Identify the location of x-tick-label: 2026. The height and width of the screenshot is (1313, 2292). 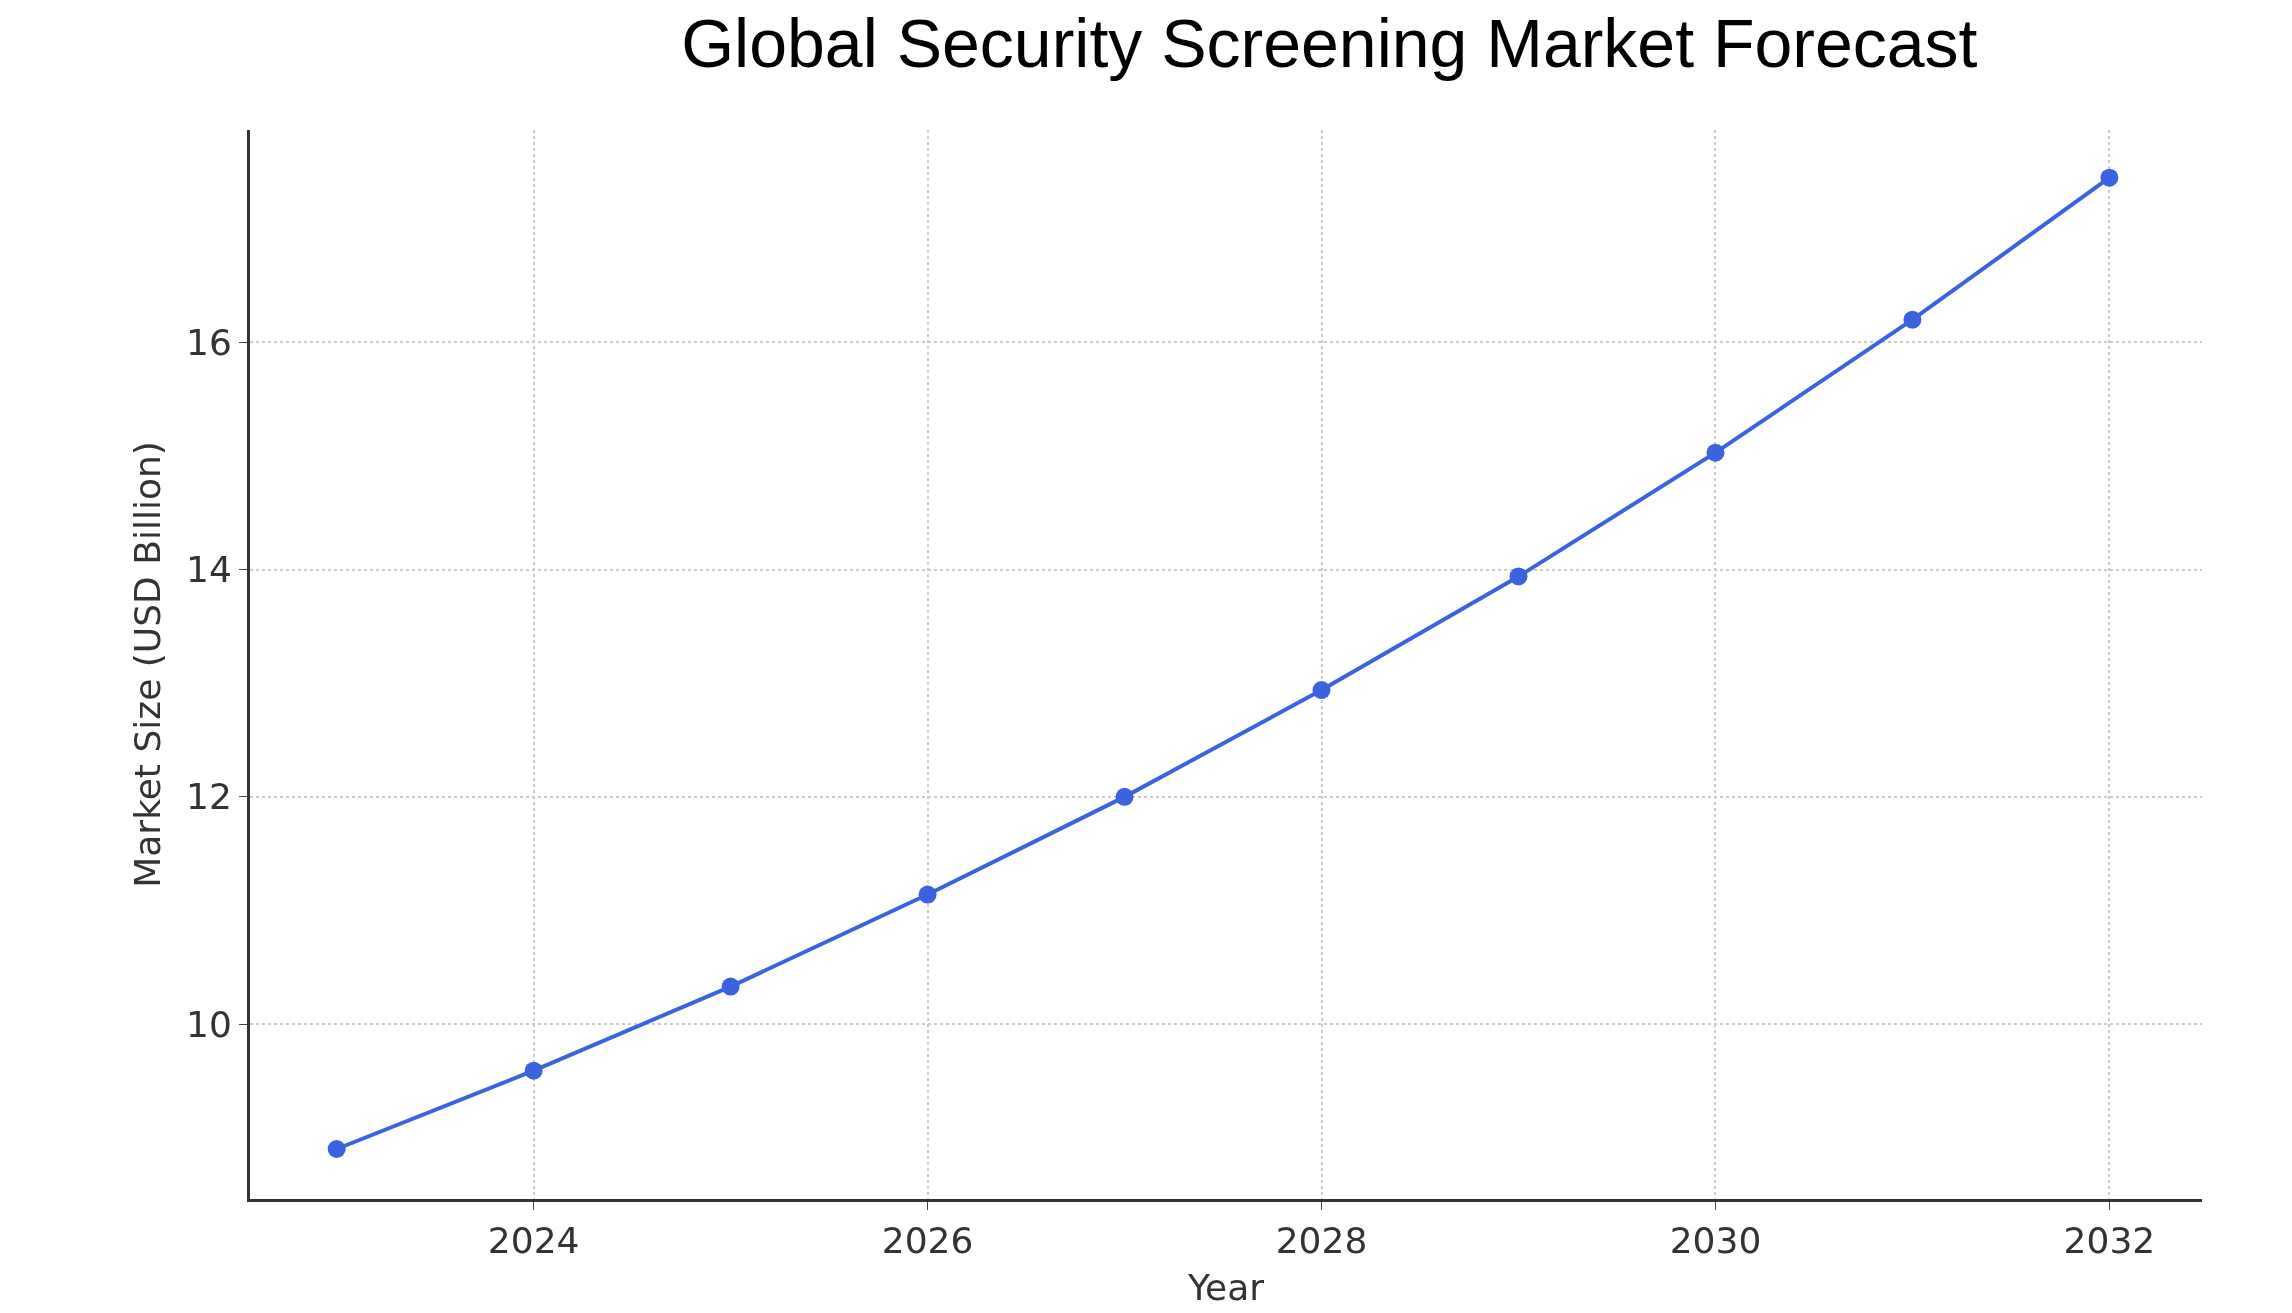
(927, 1241).